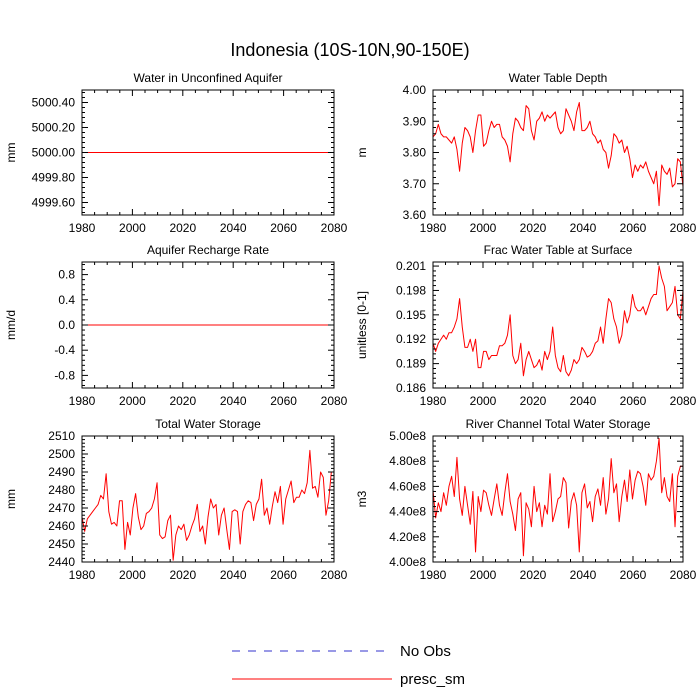 Image resolution: width=700 pixels, height=700 pixels. I want to click on y-tick-label: 0.192, so click(411, 339).